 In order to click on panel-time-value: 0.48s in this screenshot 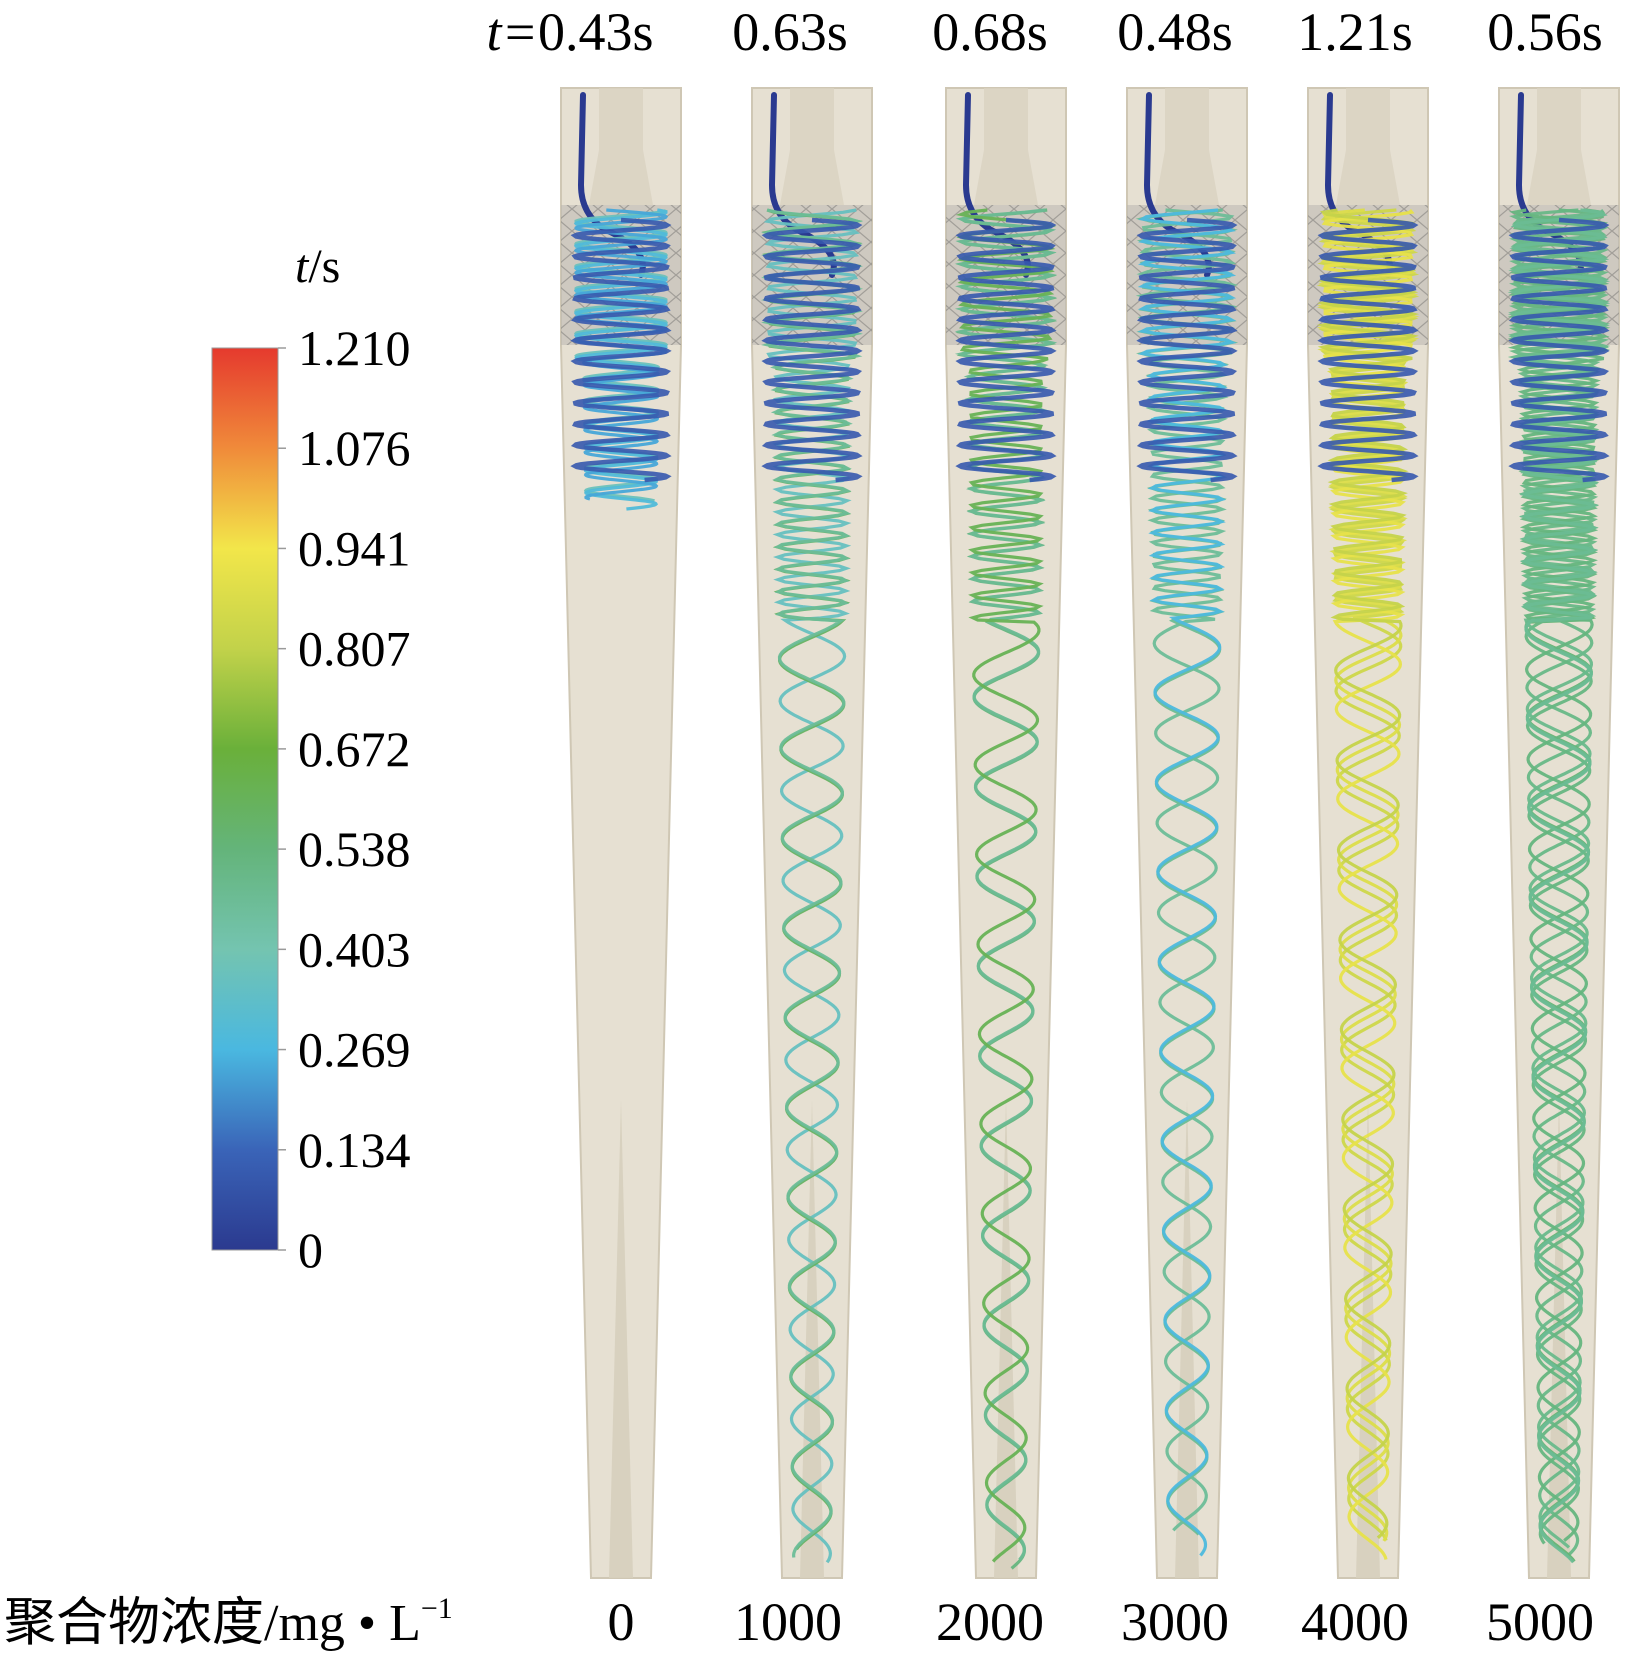, I will do `click(1175, 32)`.